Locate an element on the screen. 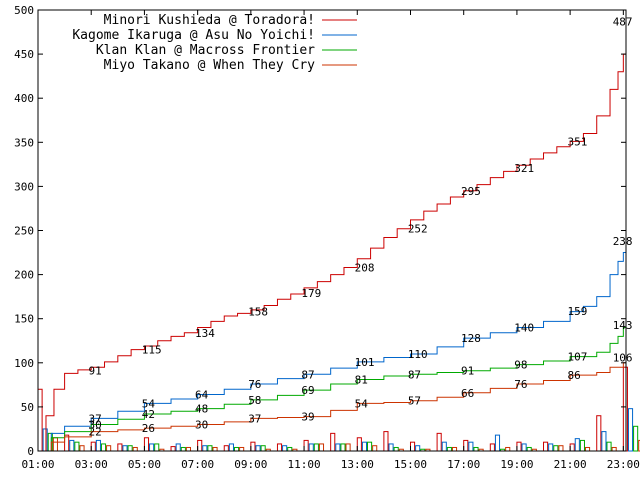  bar-2-h22 is located at coordinates (609, 446).